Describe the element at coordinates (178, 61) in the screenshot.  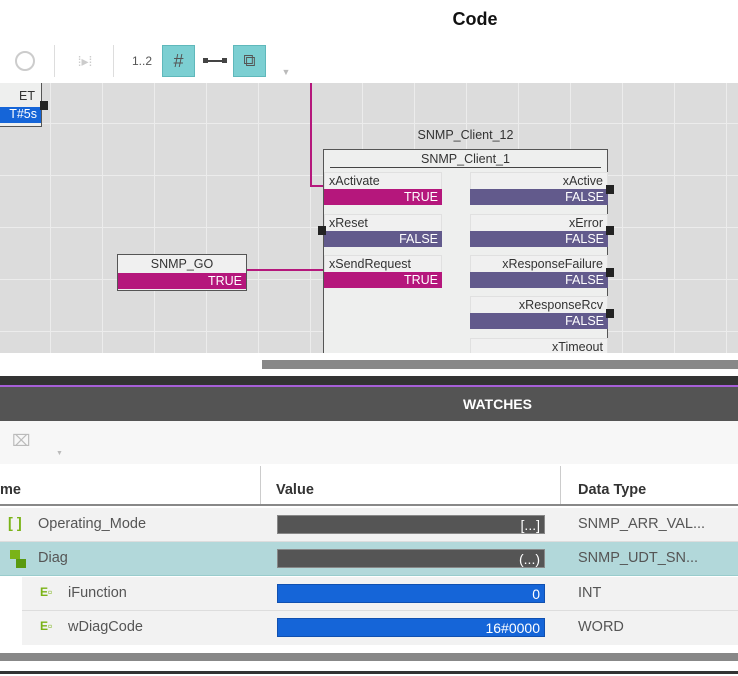
I see `grid-icon: #` at that location.